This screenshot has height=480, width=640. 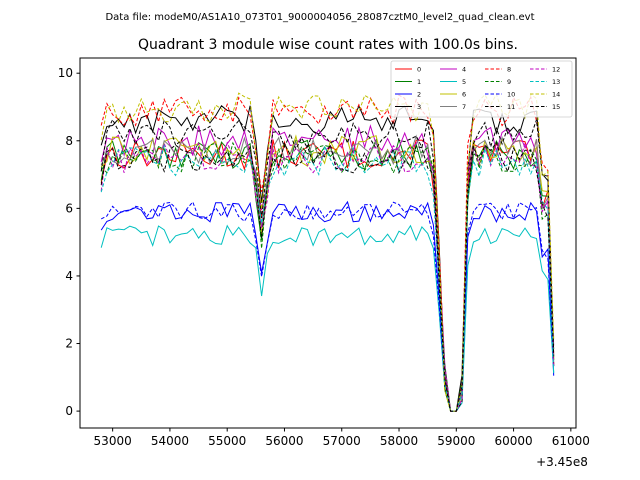 What do you see at coordinates (464, 107) in the screenshot?
I see `legend-label: 7` at bounding box center [464, 107].